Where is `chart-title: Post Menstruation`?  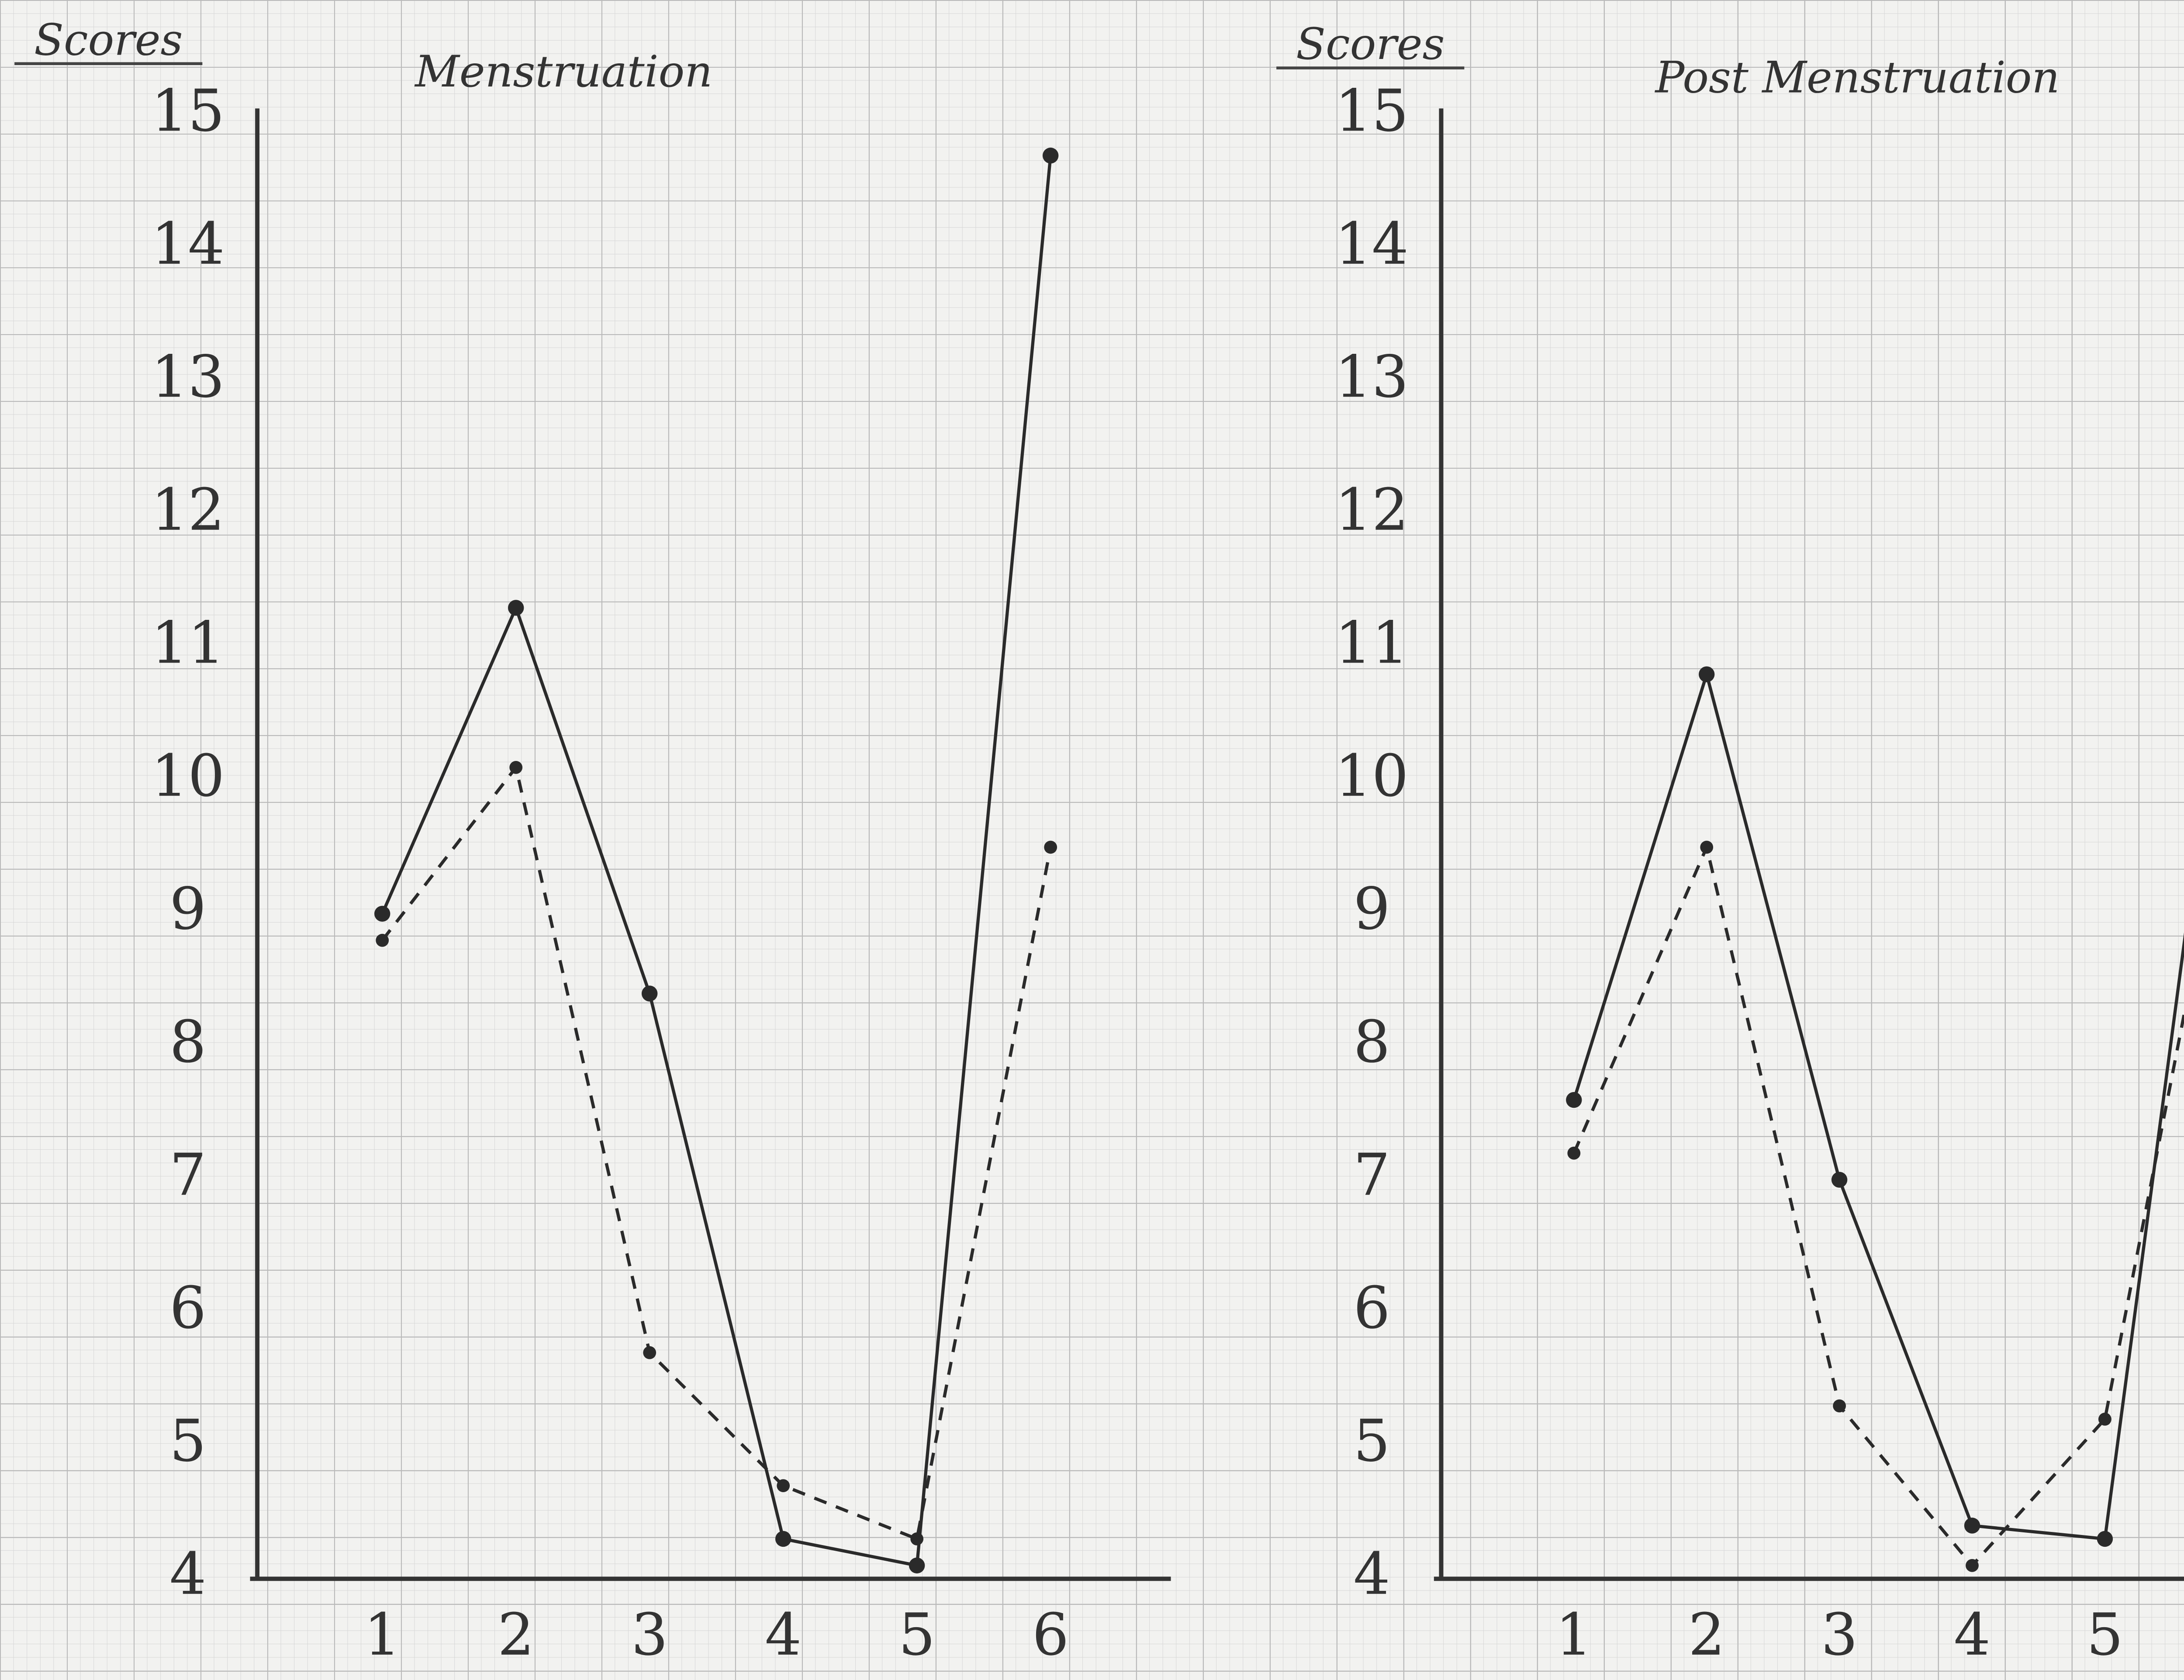
chart-title: Post Menstruation is located at coordinates (1857, 77).